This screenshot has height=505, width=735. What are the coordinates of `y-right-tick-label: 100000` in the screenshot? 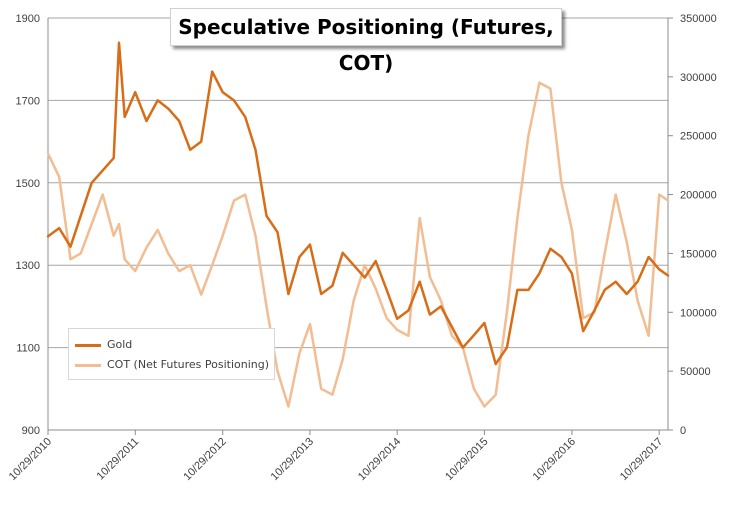 It's located at (698, 313).